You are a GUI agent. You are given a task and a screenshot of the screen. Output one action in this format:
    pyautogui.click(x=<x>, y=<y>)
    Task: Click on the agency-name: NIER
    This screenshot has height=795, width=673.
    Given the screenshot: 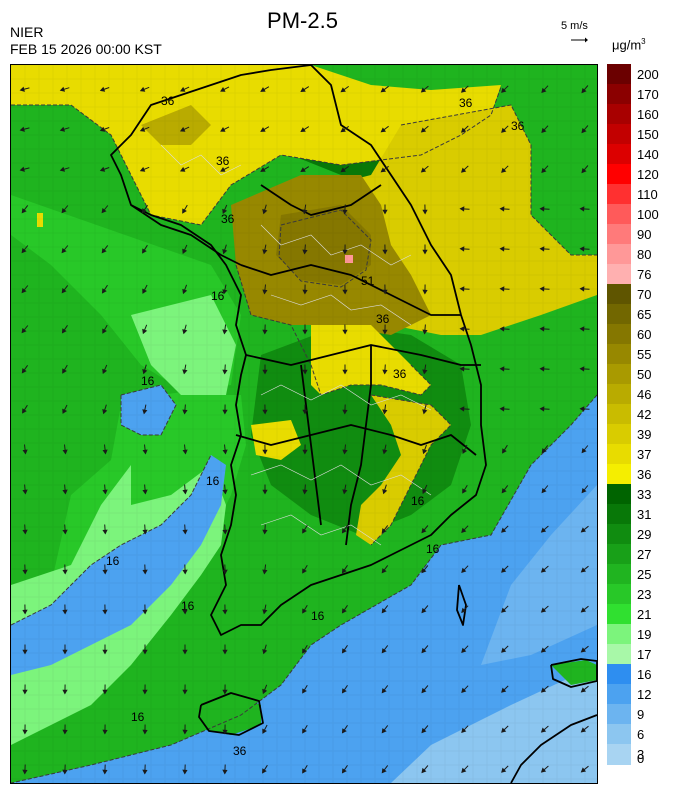 What is the action you would take?
    pyautogui.click(x=27, y=32)
    